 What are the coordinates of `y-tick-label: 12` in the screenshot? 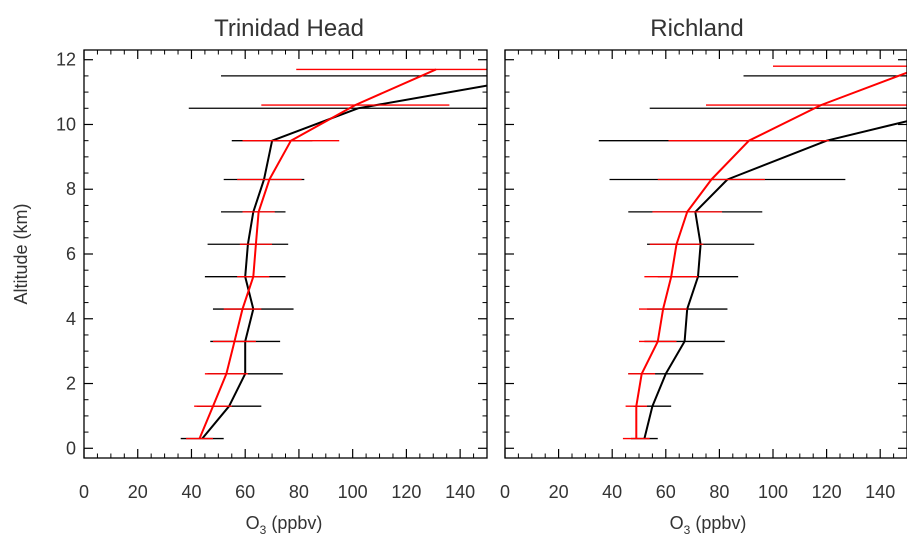 It's located at (66, 60).